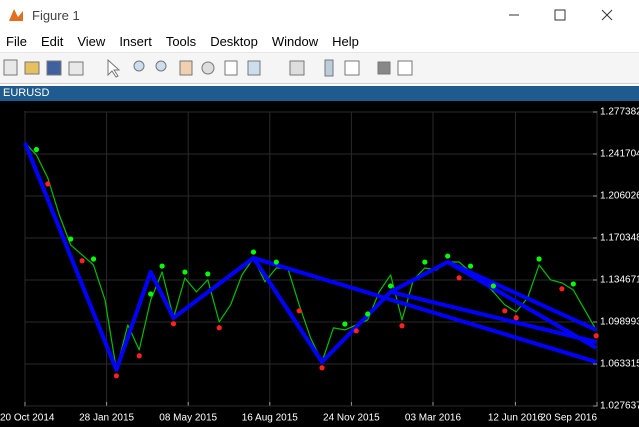  What do you see at coordinates (619, 196) in the screenshot?
I see `y-tick-label: 1.206026` at bounding box center [619, 196].